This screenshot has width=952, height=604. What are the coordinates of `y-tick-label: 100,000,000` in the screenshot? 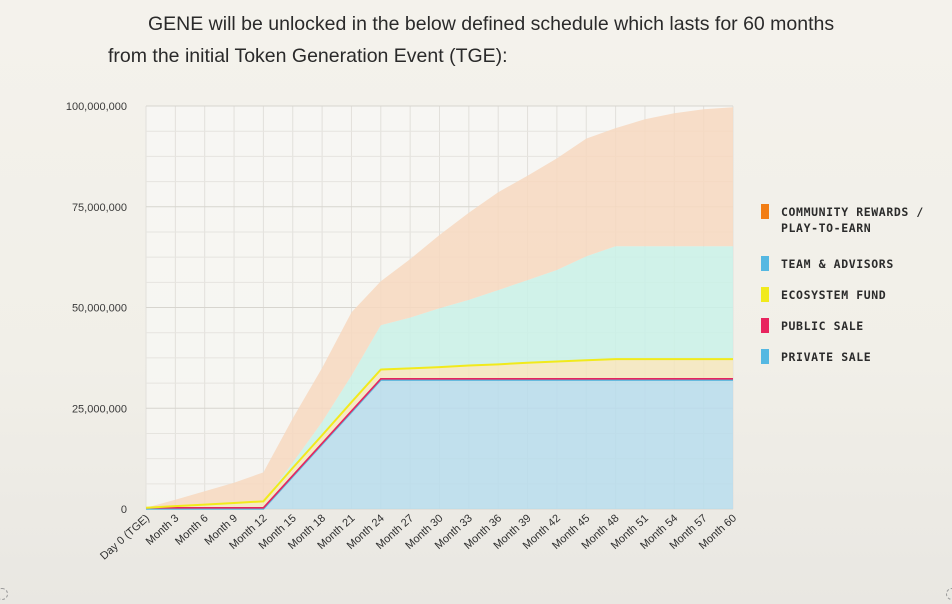 It's located at (96, 107).